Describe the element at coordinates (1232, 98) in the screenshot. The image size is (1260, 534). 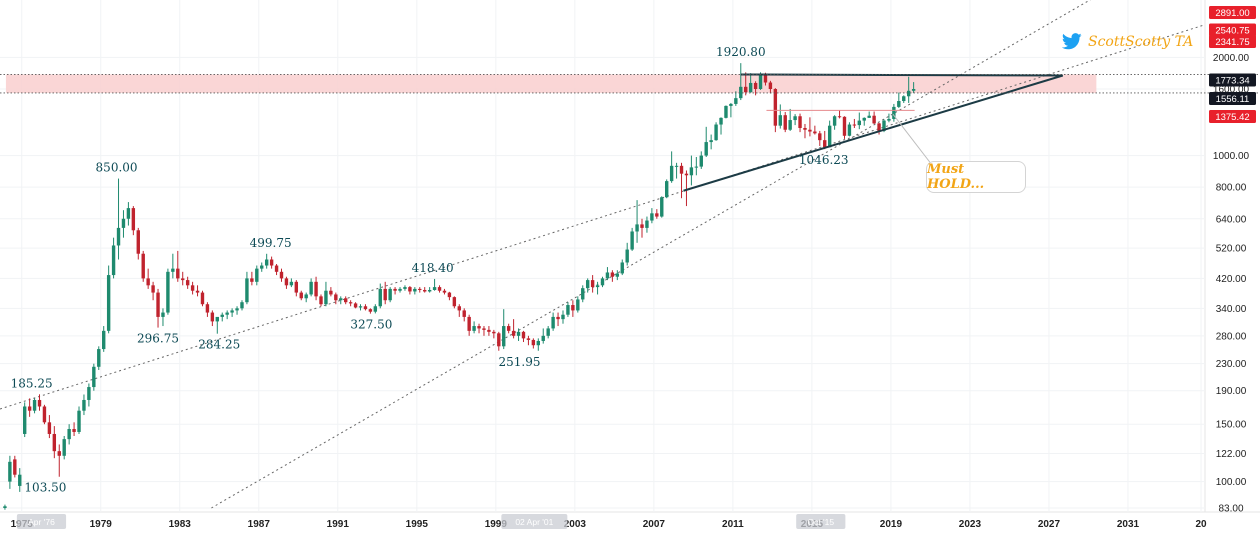
I see `price-badge: 1556.11` at that location.